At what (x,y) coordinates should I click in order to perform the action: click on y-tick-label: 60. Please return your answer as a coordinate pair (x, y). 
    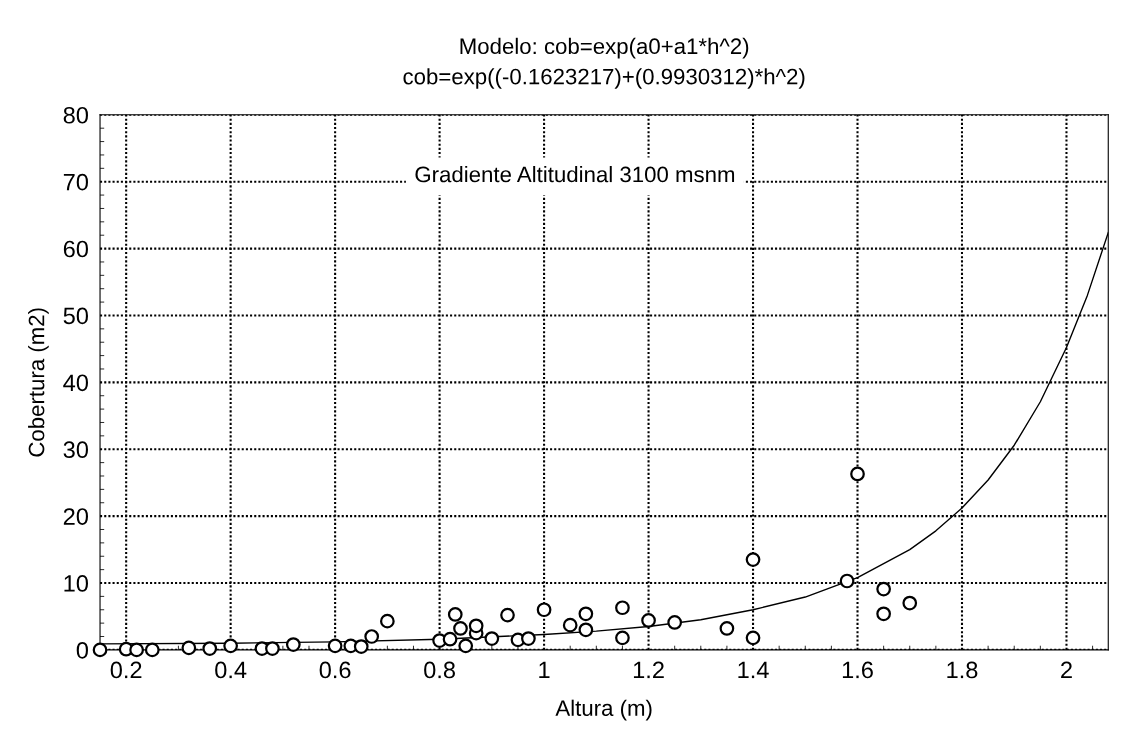
    Looking at the image, I should click on (75, 249).